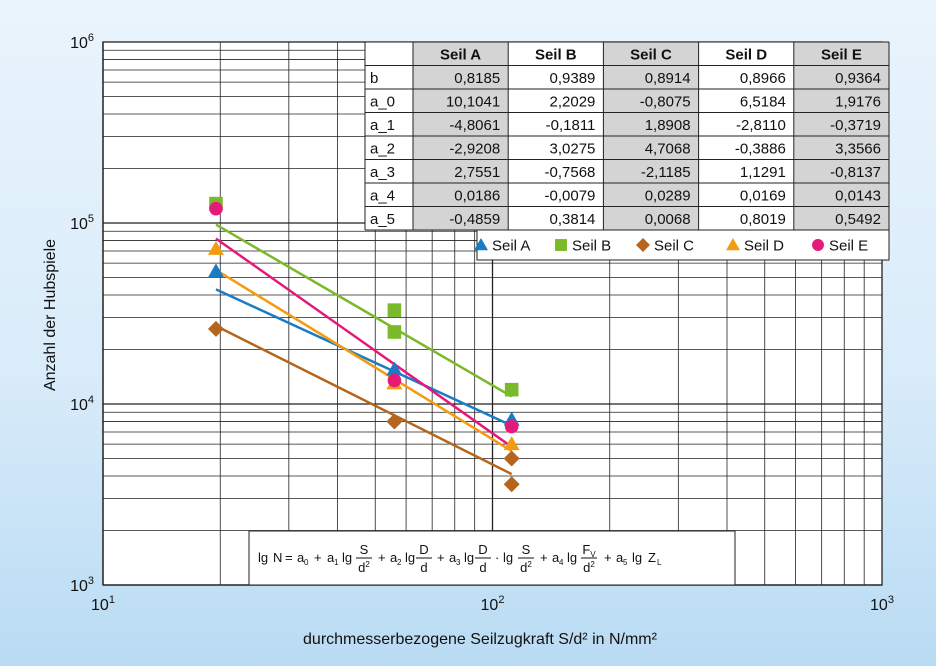 The width and height of the screenshot is (936, 666). I want to click on fit-line-seil-a, so click(364, 357).